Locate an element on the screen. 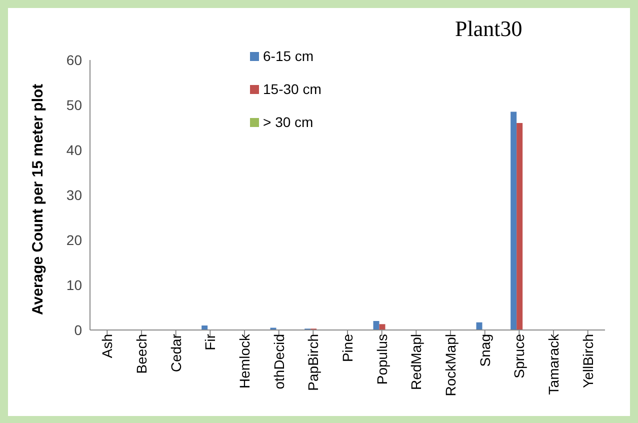  x-tick-label: Fir is located at coordinates (210, 342).